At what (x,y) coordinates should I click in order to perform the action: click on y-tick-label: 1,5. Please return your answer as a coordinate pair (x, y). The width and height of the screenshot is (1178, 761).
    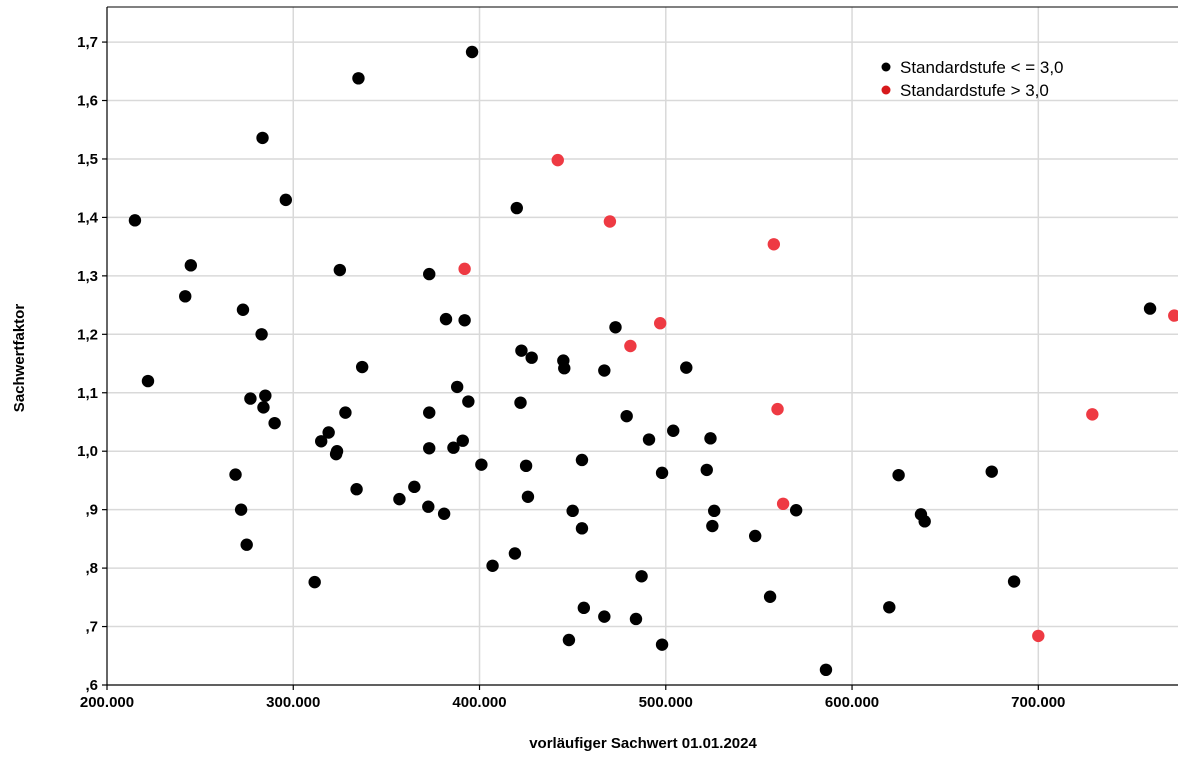
    Looking at the image, I should click on (87, 159).